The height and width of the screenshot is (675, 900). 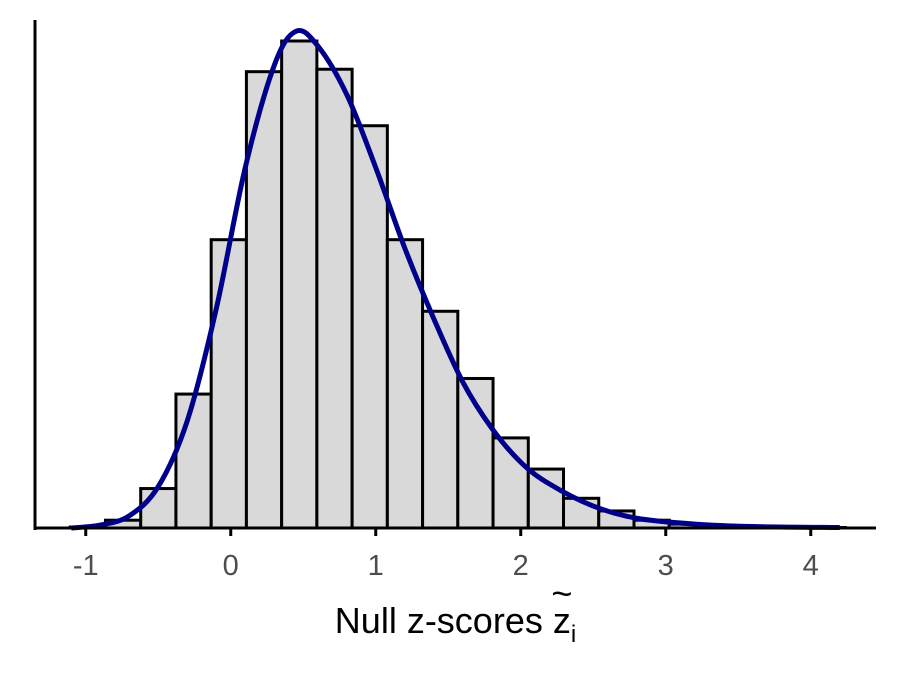 I want to click on x-tick-label: 0, so click(x=231, y=566).